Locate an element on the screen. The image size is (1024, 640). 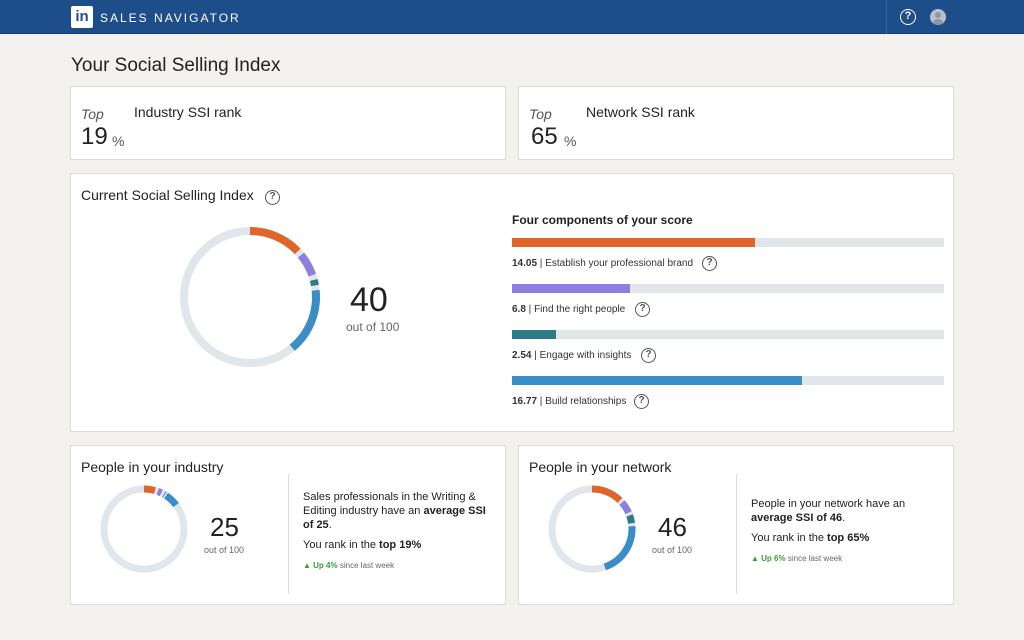
component-bar-relationships is located at coordinates (728, 380).